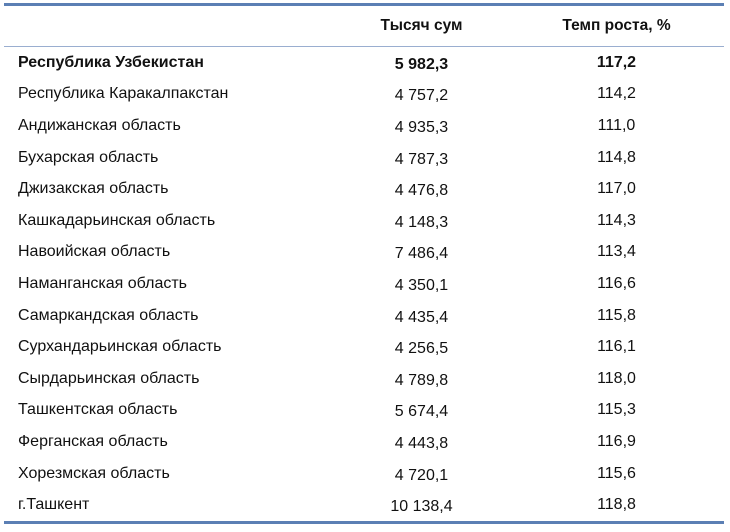  I want to click on growth-rate: 116,9, so click(616, 441).